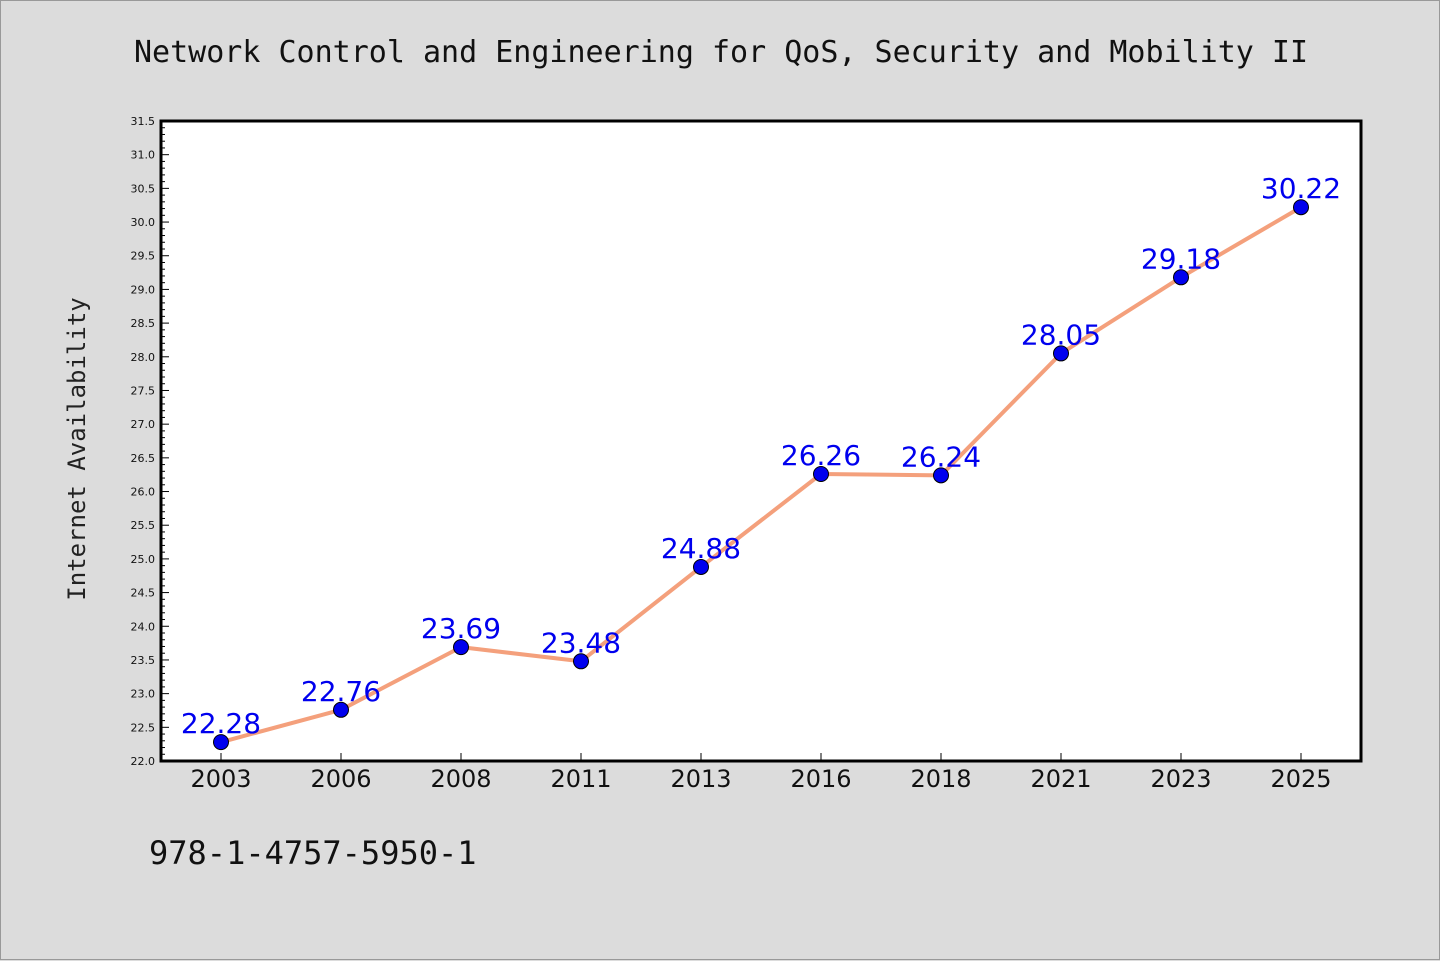 This screenshot has width=1440, height=961. Describe the element at coordinates (143, 222) in the screenshot. I see `y-tick-label: 30.0` at that location.